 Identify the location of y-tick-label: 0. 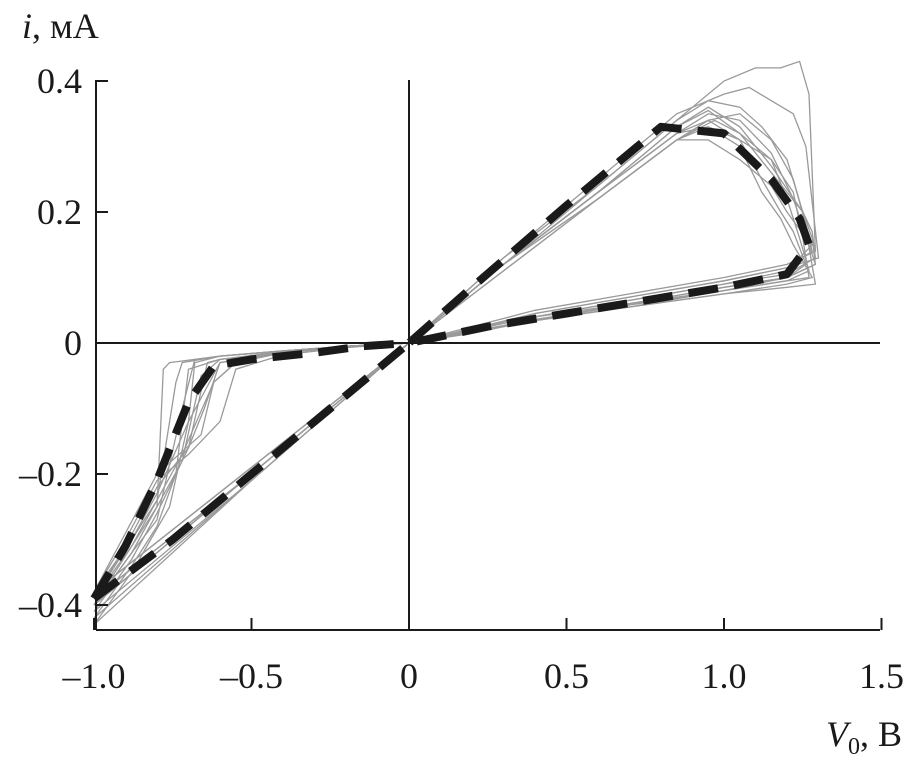
(73, 343).